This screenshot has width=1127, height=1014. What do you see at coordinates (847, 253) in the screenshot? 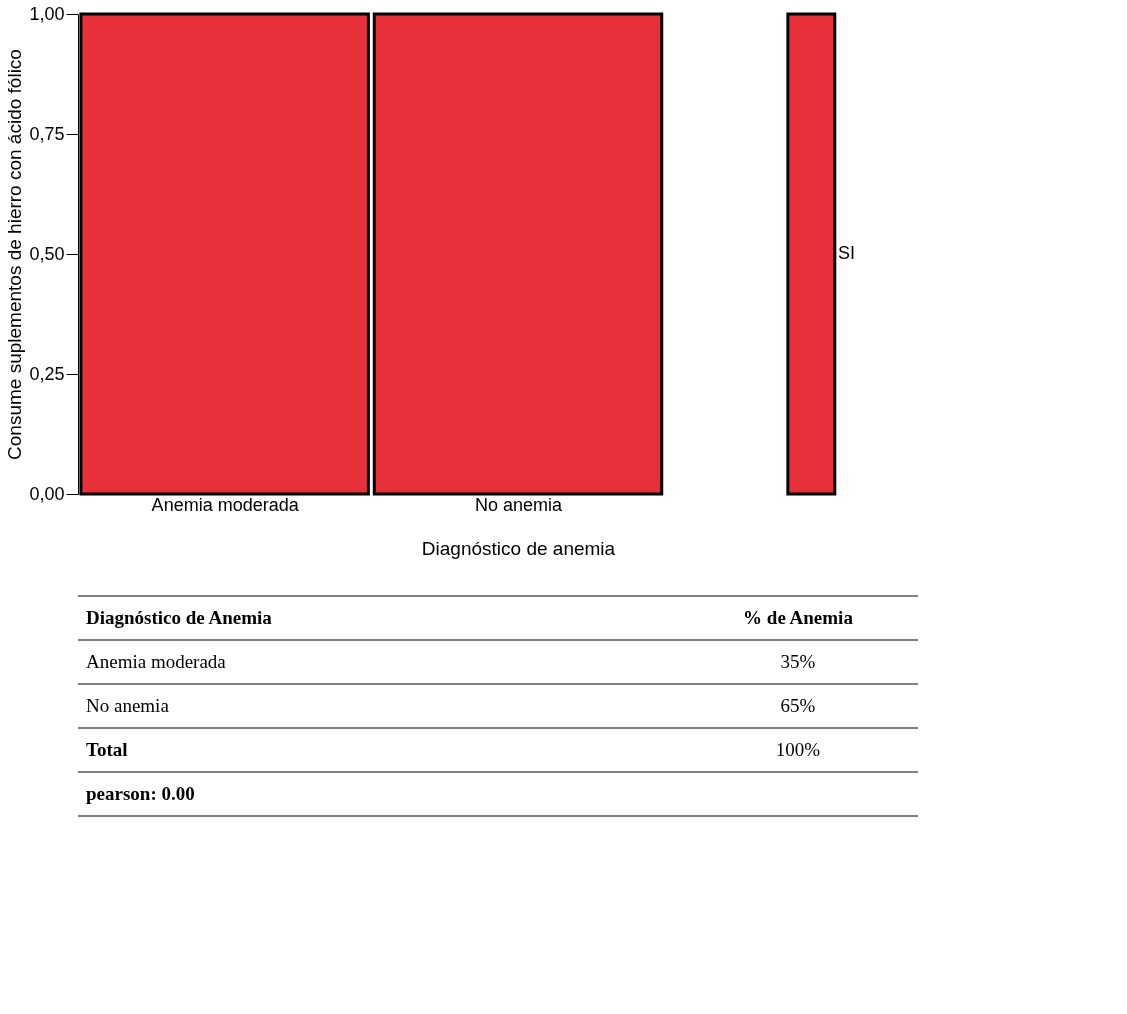
I see `annotation: SI` at bounding box center [847, 253].